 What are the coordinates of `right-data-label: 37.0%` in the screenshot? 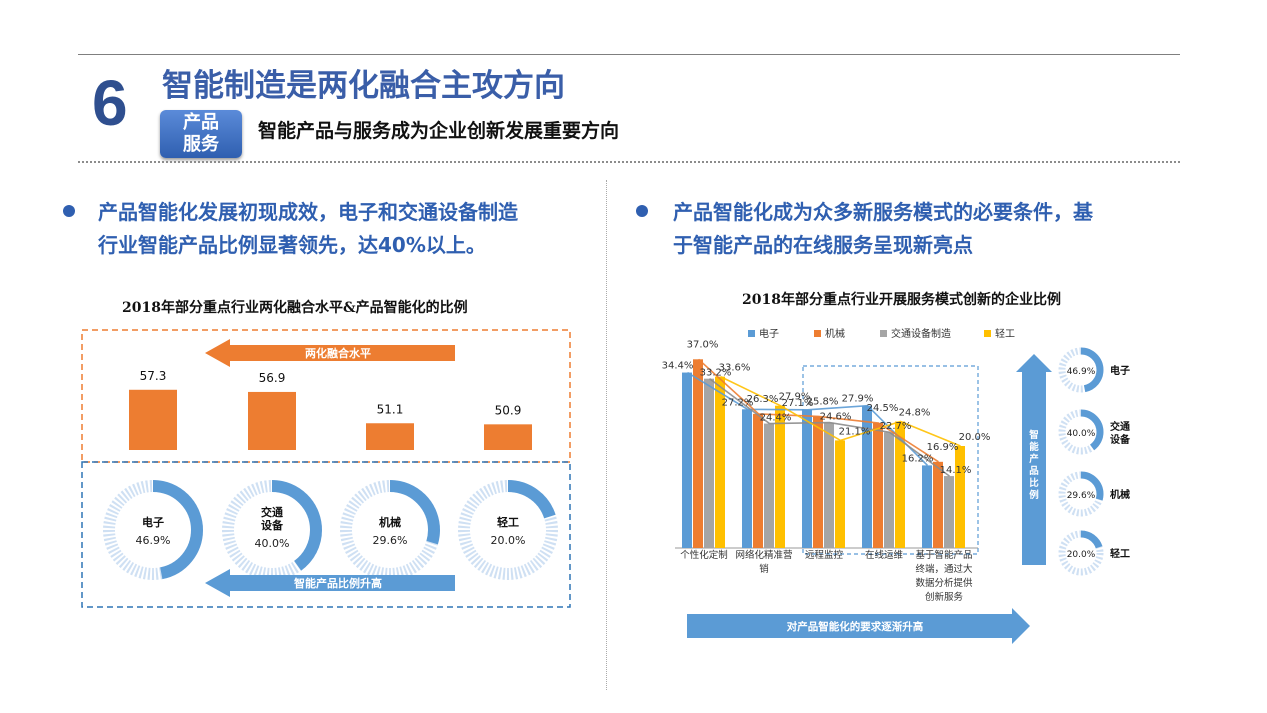 It's located at (703, 344).